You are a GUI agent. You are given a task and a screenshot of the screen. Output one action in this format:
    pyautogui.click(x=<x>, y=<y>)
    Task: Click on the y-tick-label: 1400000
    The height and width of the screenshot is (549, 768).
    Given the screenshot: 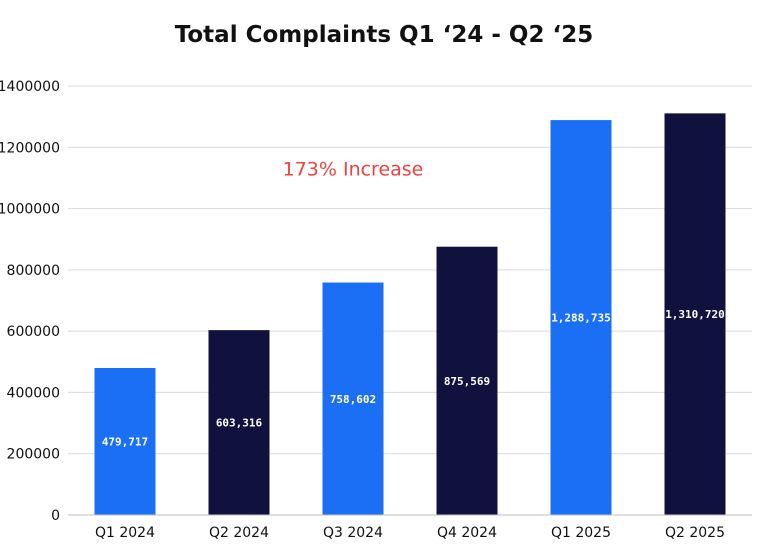 What is the action you would take?
    pyautogui.click(x=30, y=87)
    